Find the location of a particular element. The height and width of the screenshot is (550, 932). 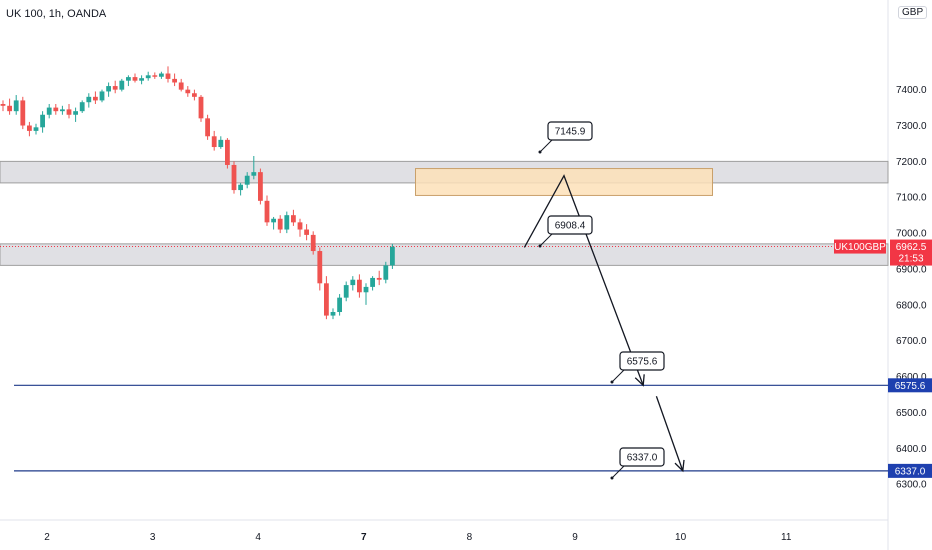

level-badge-text-0: 6575.6 is located at coordinates (910, 386).